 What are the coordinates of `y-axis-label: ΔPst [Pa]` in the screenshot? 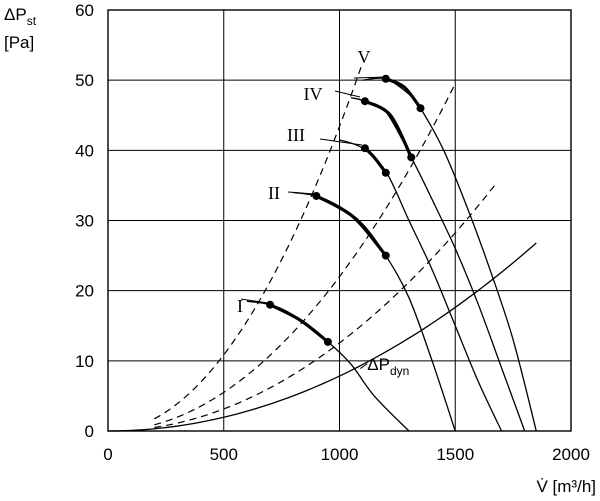 It's located at (20, 28).